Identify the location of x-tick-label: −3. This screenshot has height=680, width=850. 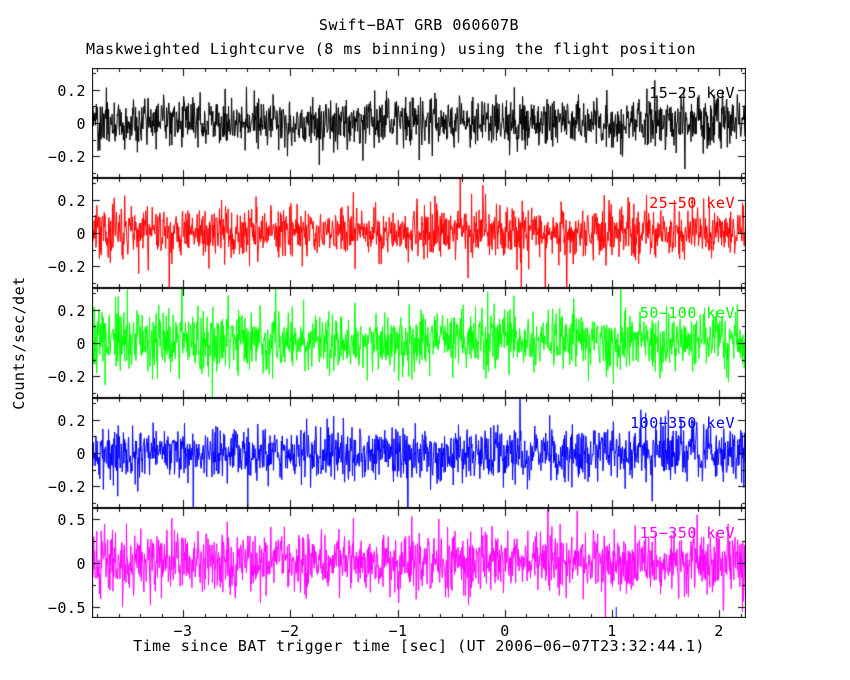
(183, 631).